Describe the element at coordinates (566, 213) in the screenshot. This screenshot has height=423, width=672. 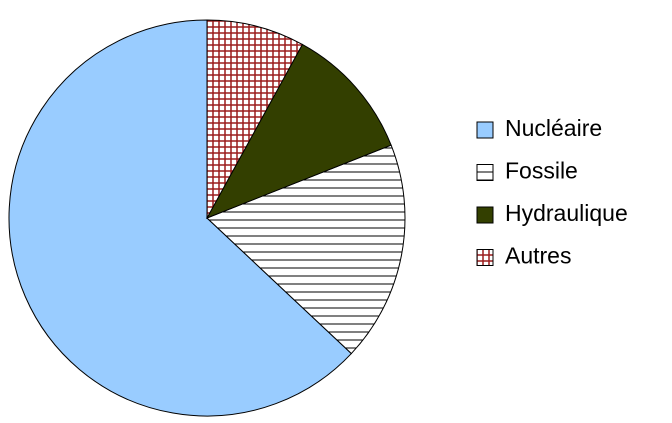
I see `legend-label: Hydraulique` at that location.